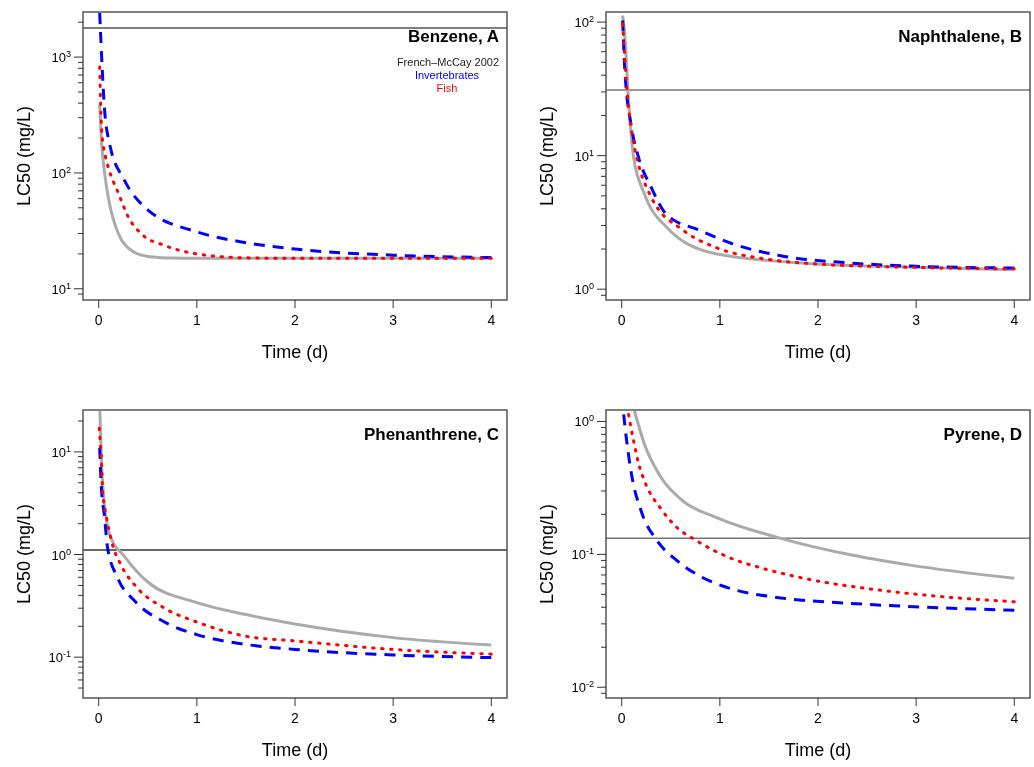  What do you see at coordinates (447, 75) in the screenshot?
I see `text: Invertebrates` at bounding box center [447, 75].